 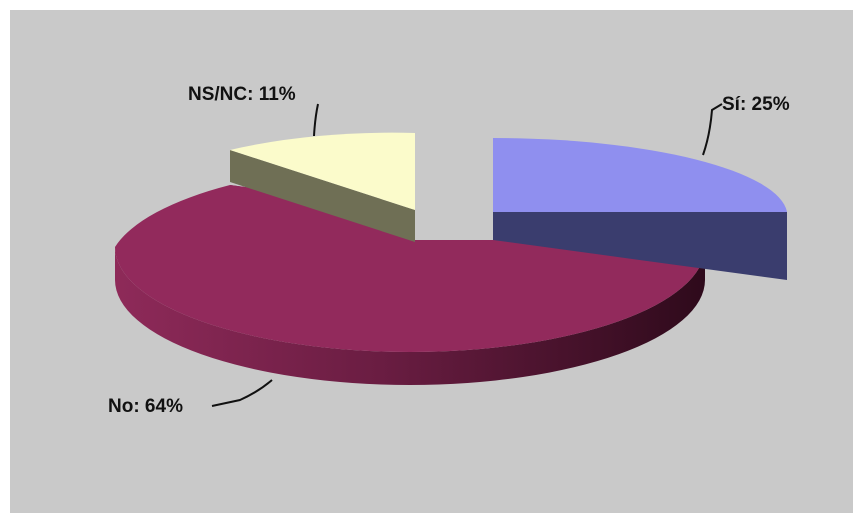 I want to click on leader-line-si, so click(x=712, y=129).